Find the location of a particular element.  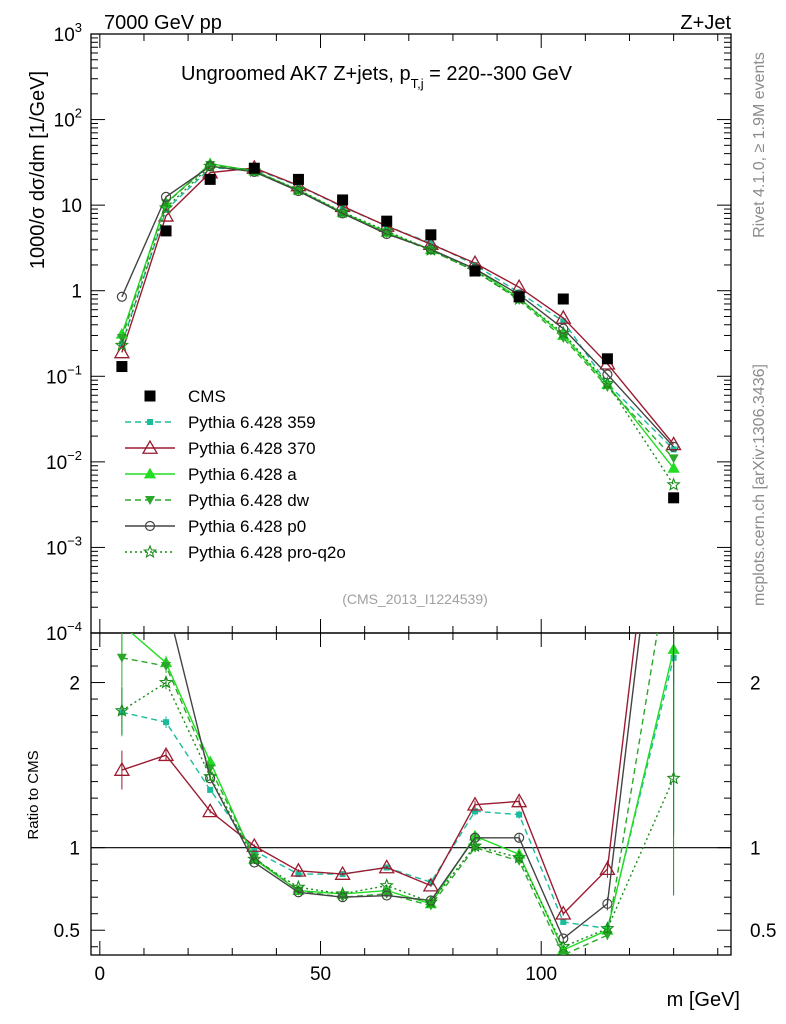

main-y-tick-label: 10 is located at coordinates (71, 206).